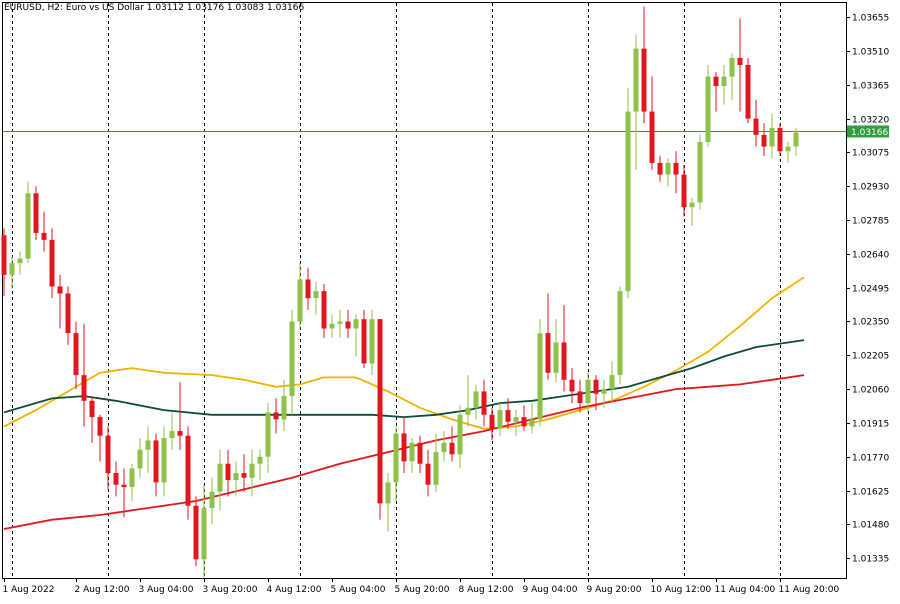 This screenshot has width=900, height=604. I want to click on y-axis-tick-label: 1.02205, so click(870, 357).